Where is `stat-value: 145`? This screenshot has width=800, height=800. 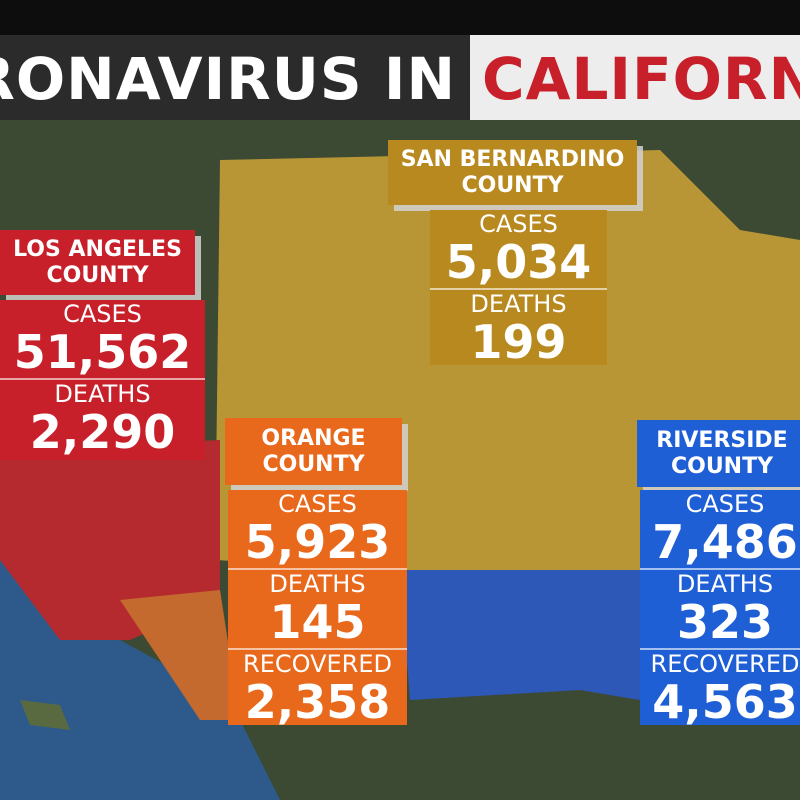 stat-value: 145 is located at coordinates (317, 622).